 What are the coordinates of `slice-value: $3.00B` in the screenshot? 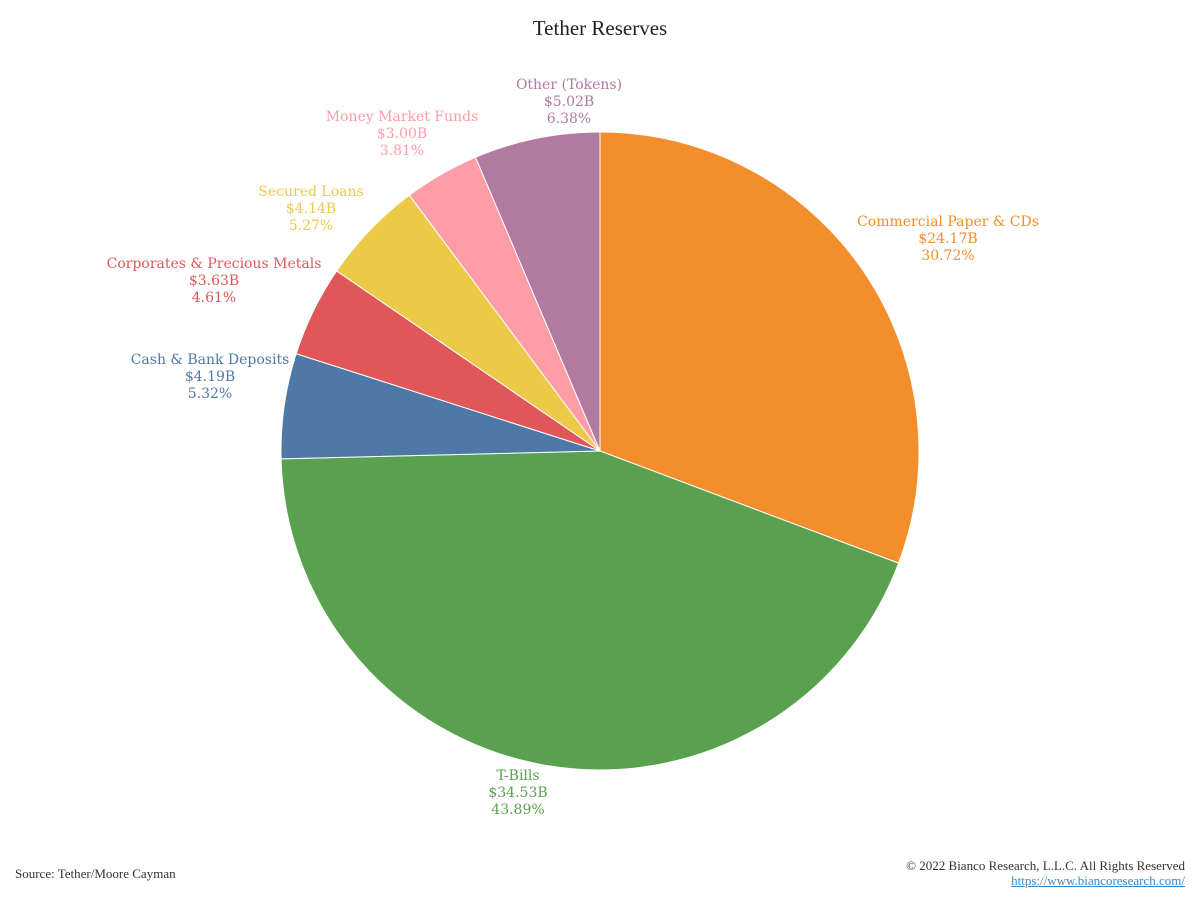 It's located at (402, 134).